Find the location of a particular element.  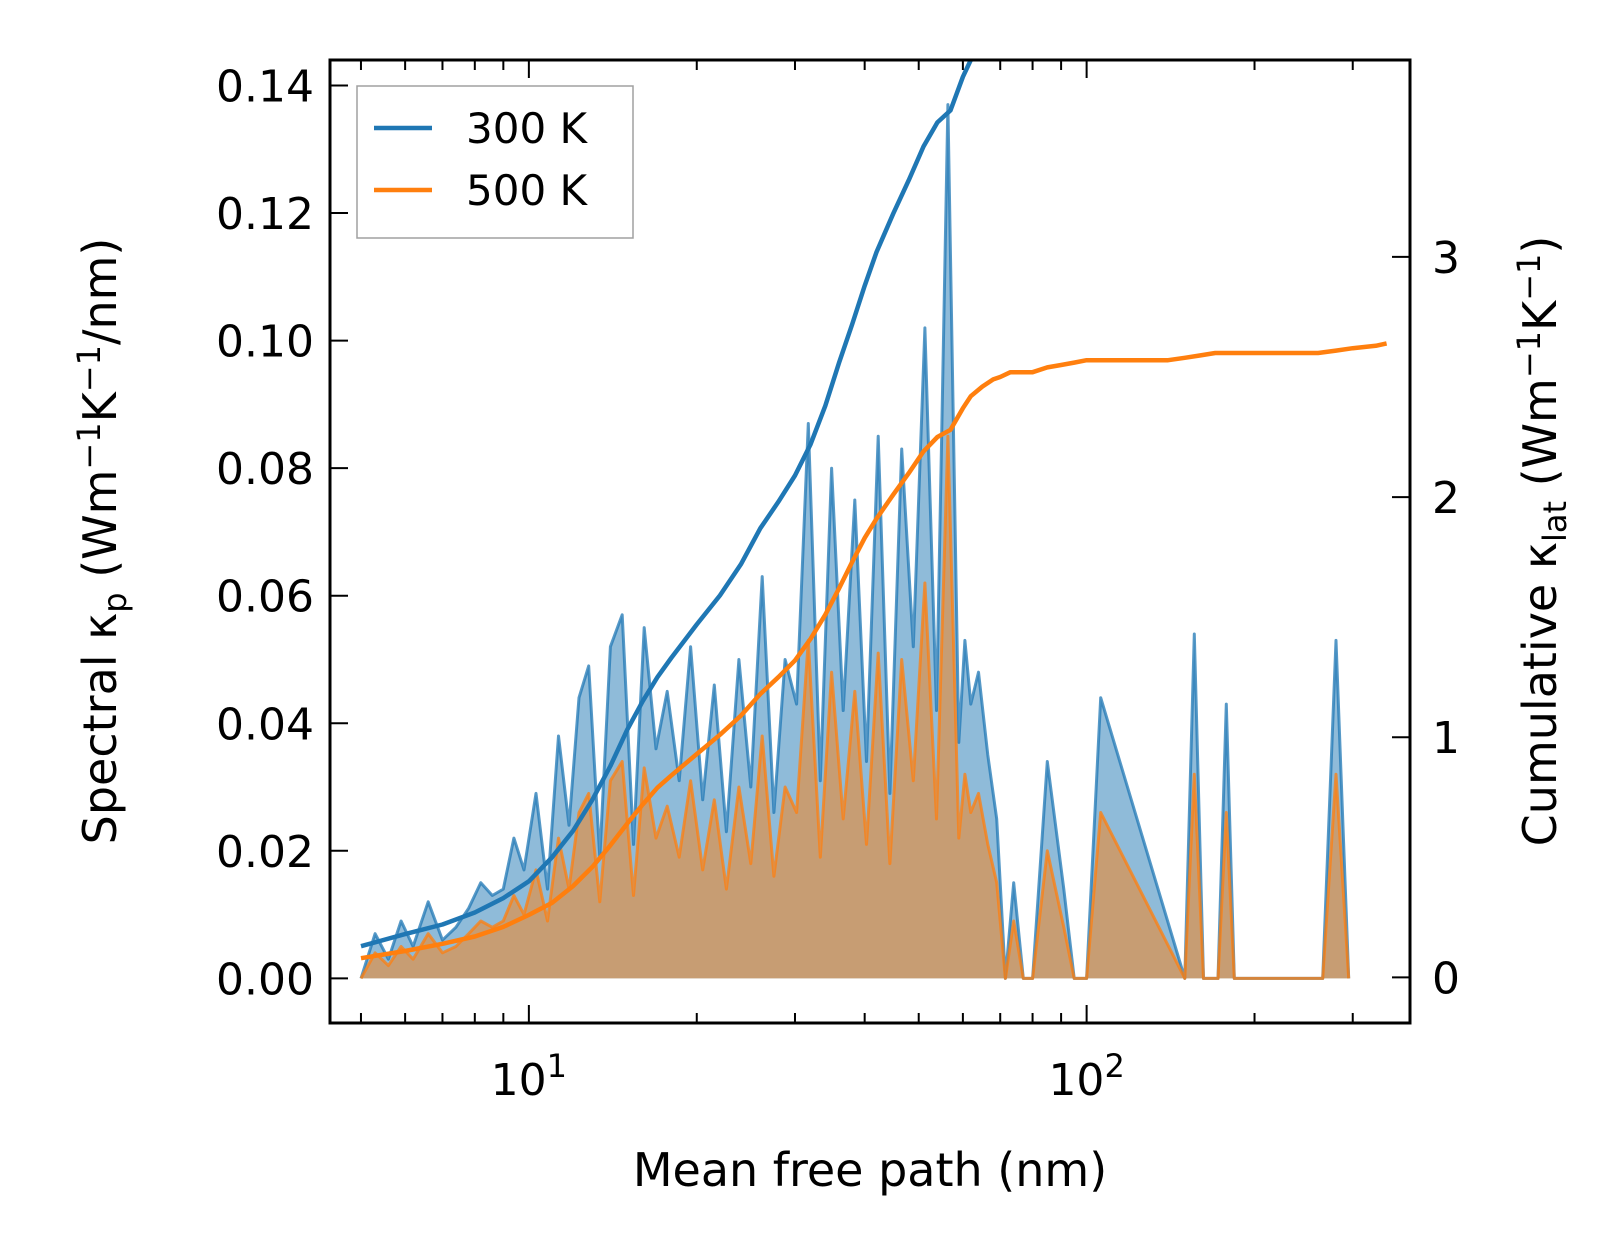

left-y-tick-label: 0.04 is located at coordinates (265, 724).